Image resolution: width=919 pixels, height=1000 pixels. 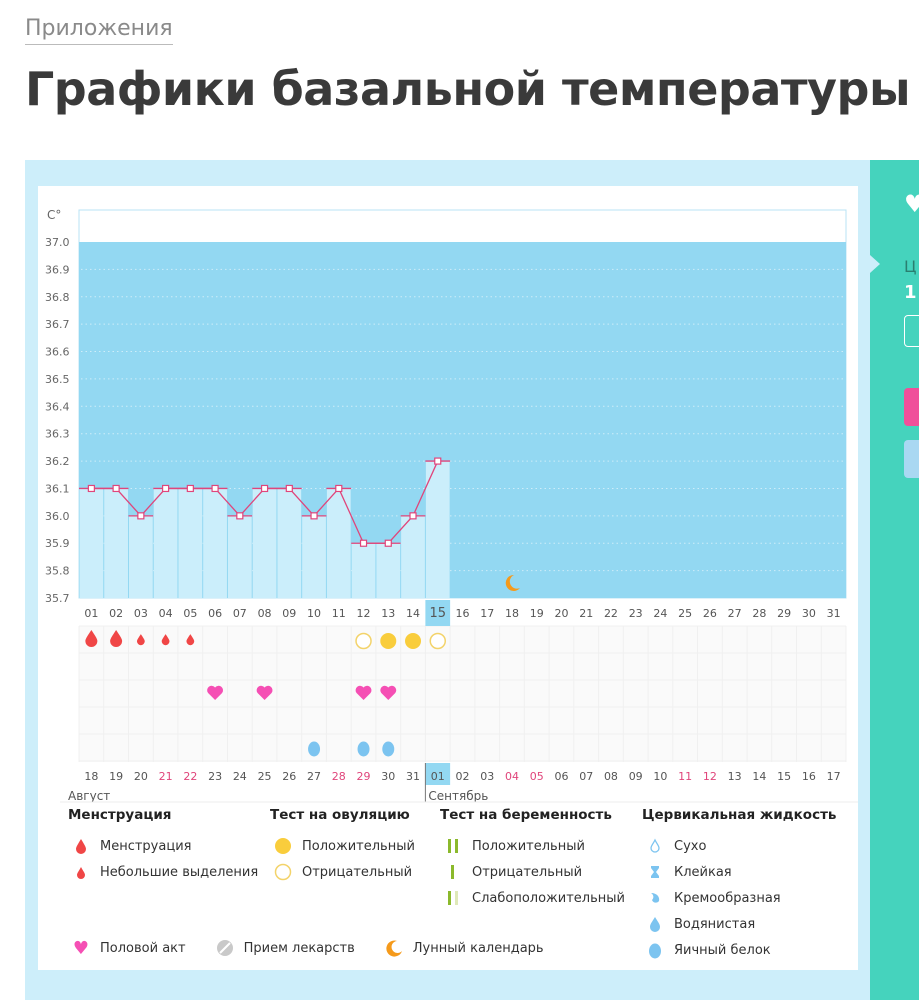 What do you see at coordinates (81, 948) in the screenshot?
I see `heart-icon: ♥` at bounding box center [81, 948].